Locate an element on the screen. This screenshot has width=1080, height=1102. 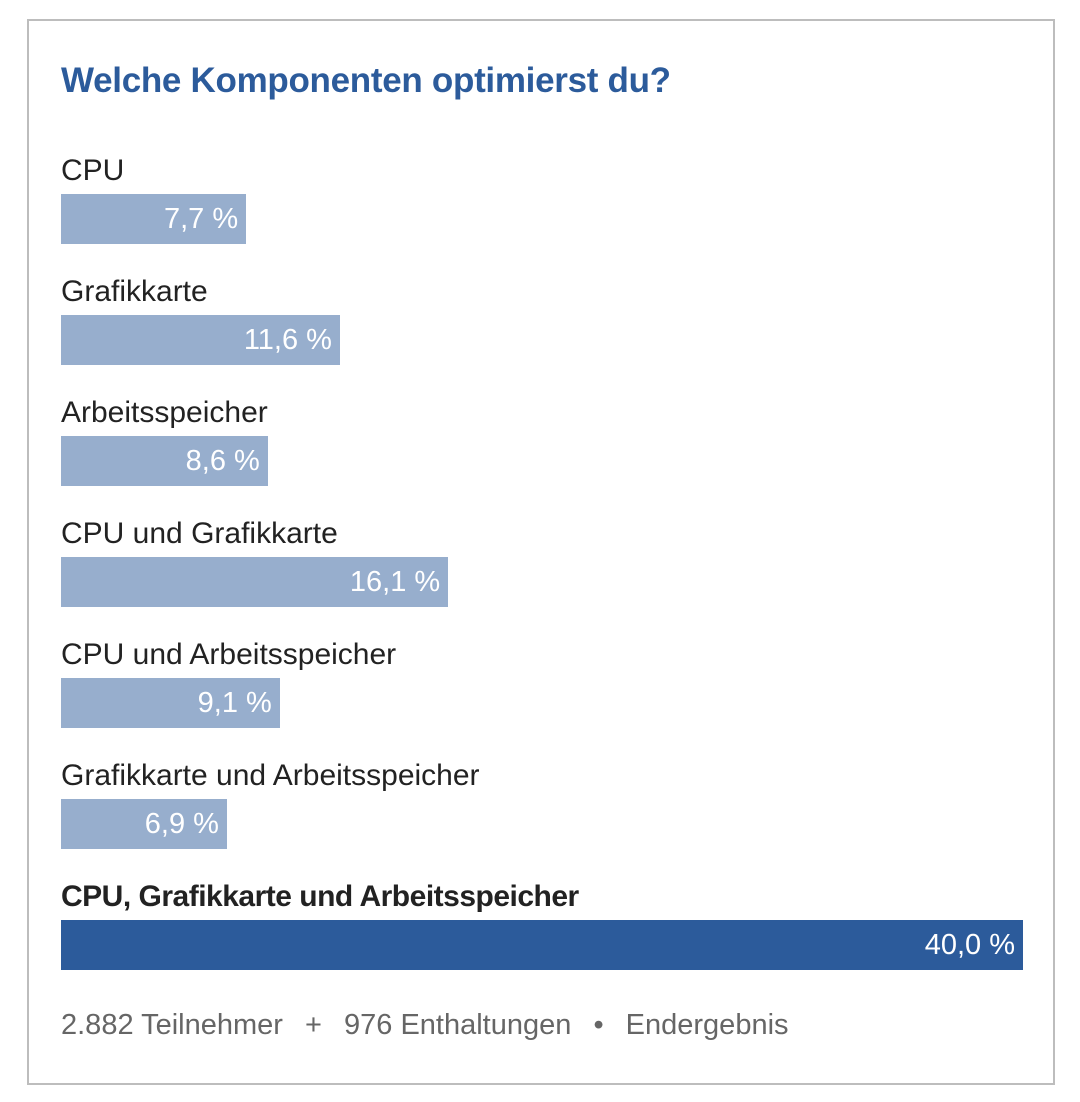
result-bar: 40,0 % is located at coordinates (542, 945).